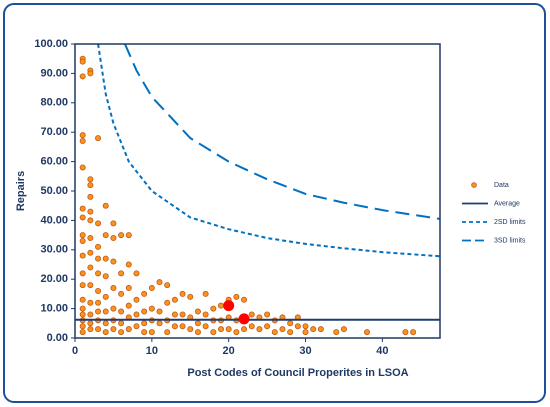 This screenshot has width=550, height=407. What do you see at coordinates (54, 279) in the screenshot?
I see `y-tick-label: 20.00` at bounding box center [54, 279].